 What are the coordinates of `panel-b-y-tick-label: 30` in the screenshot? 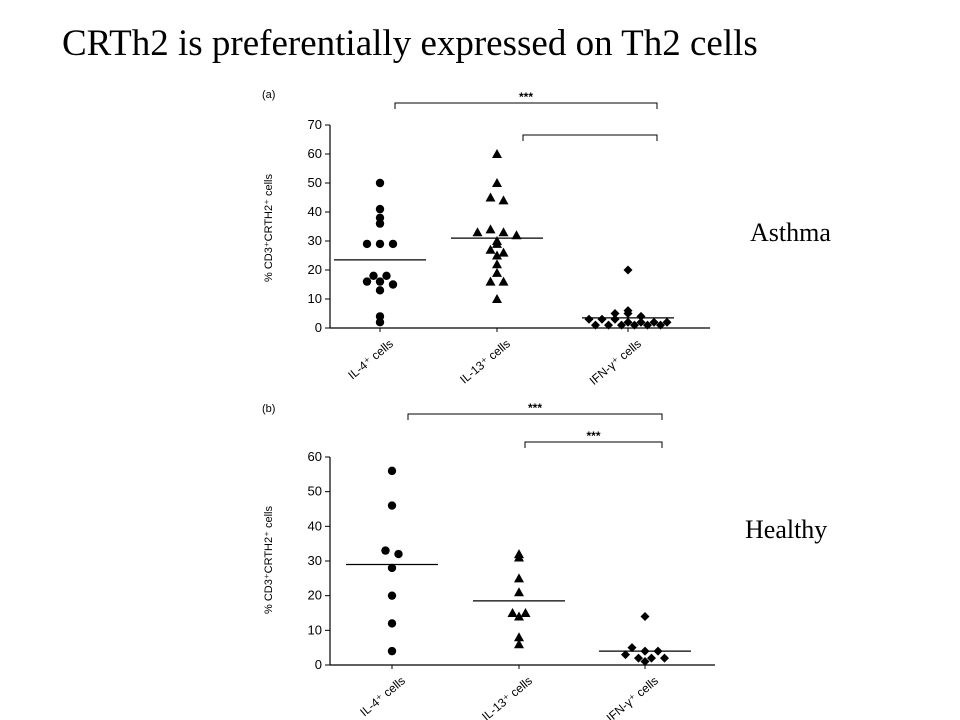 It's located at (315, 560).